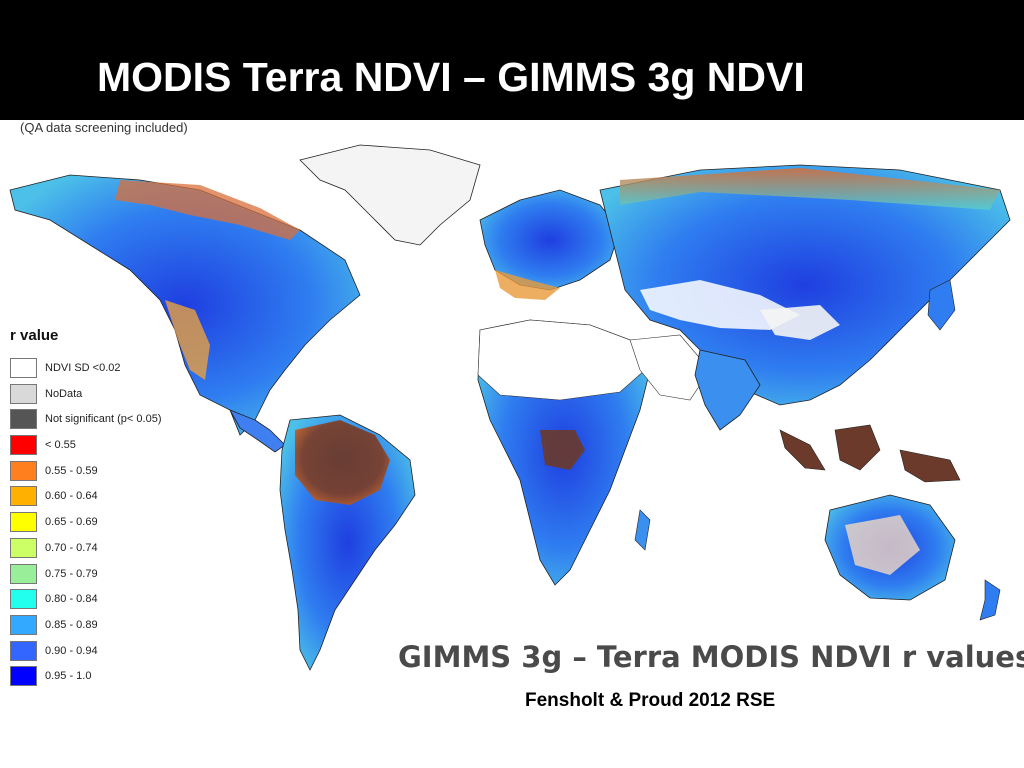  Describe the element at coordinates (60, 445) in the screenshot. I see `legend-label: < 0.55` at that location.